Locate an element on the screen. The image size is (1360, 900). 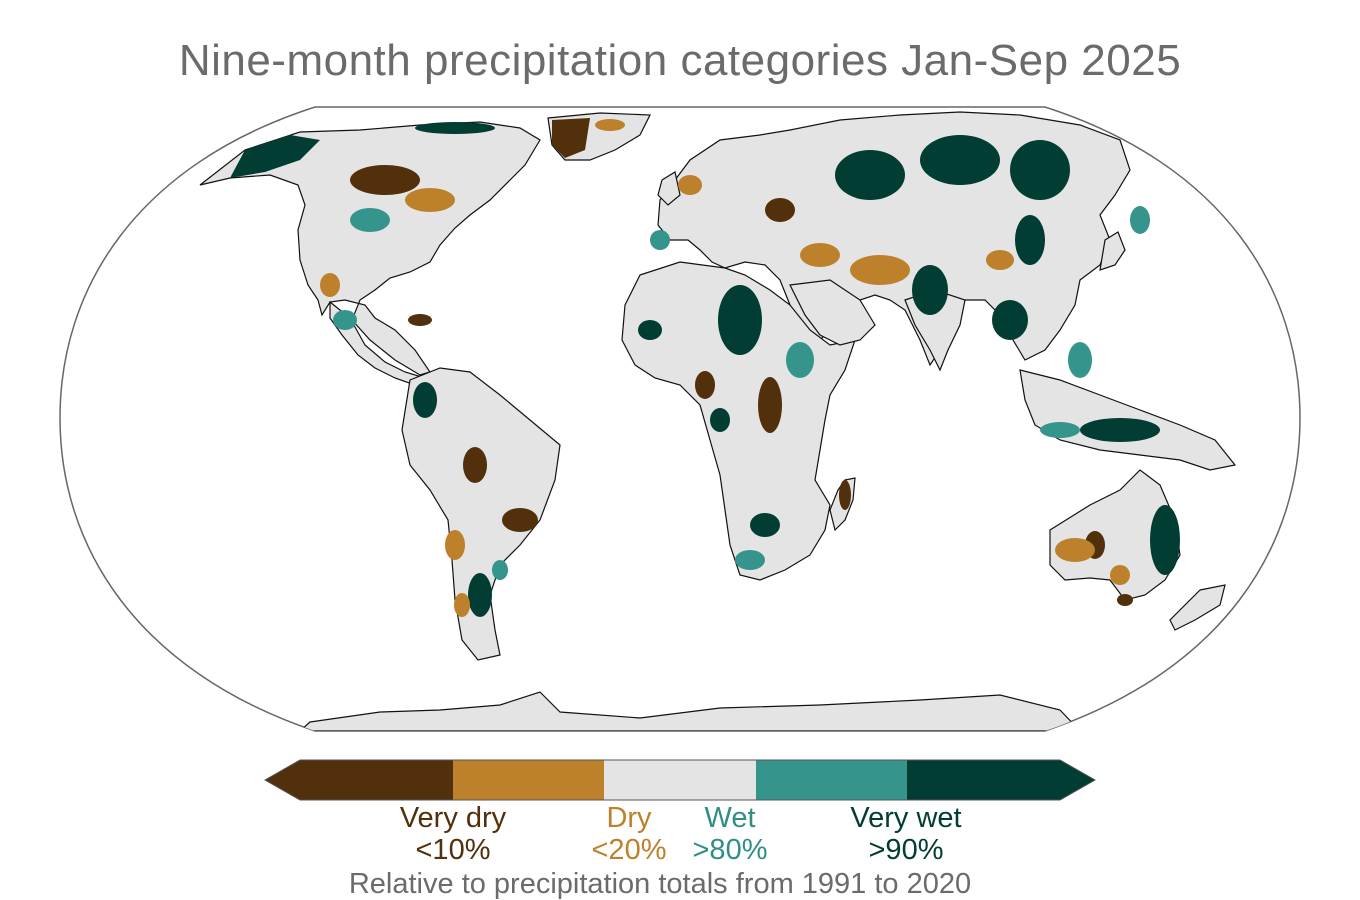
colorbar-wet is located at coordinates (831, 780).